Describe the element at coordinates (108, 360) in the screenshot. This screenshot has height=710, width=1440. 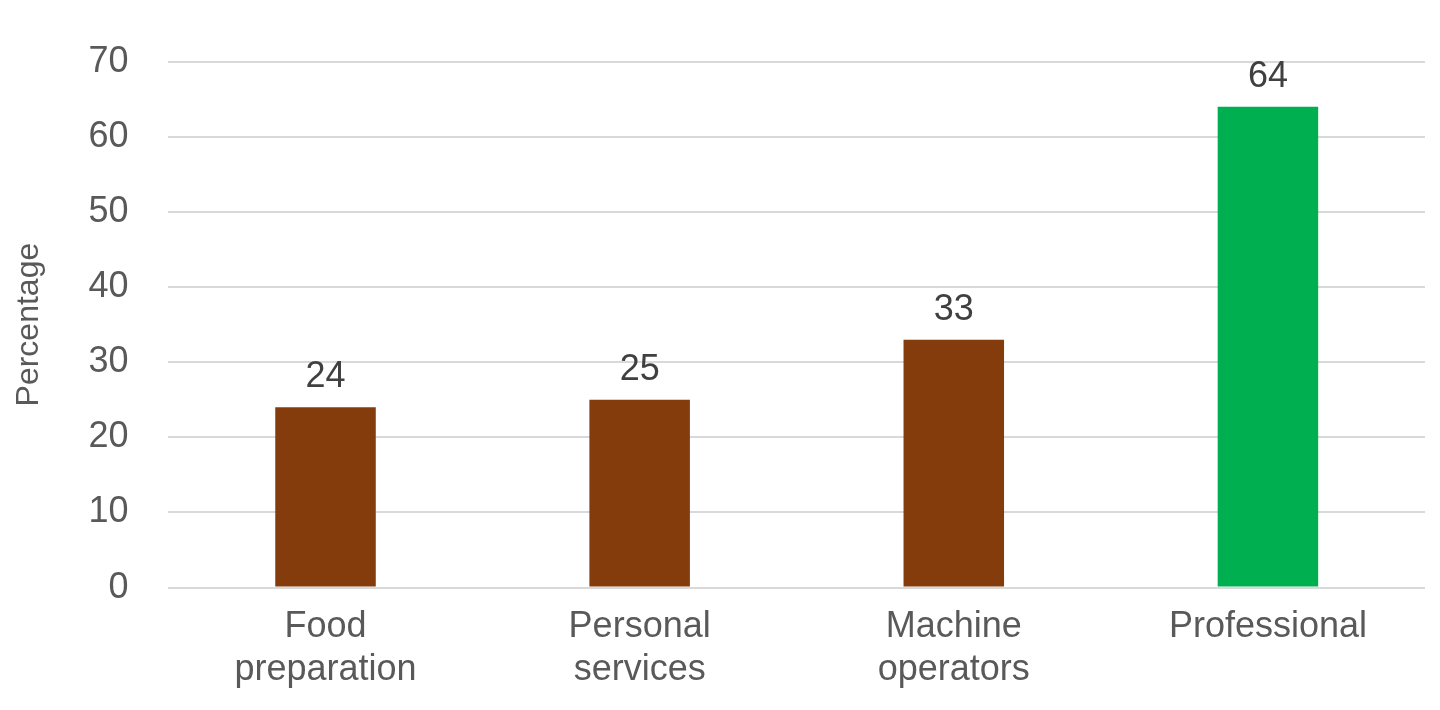
I see `y-tick-label: 30` at that location.